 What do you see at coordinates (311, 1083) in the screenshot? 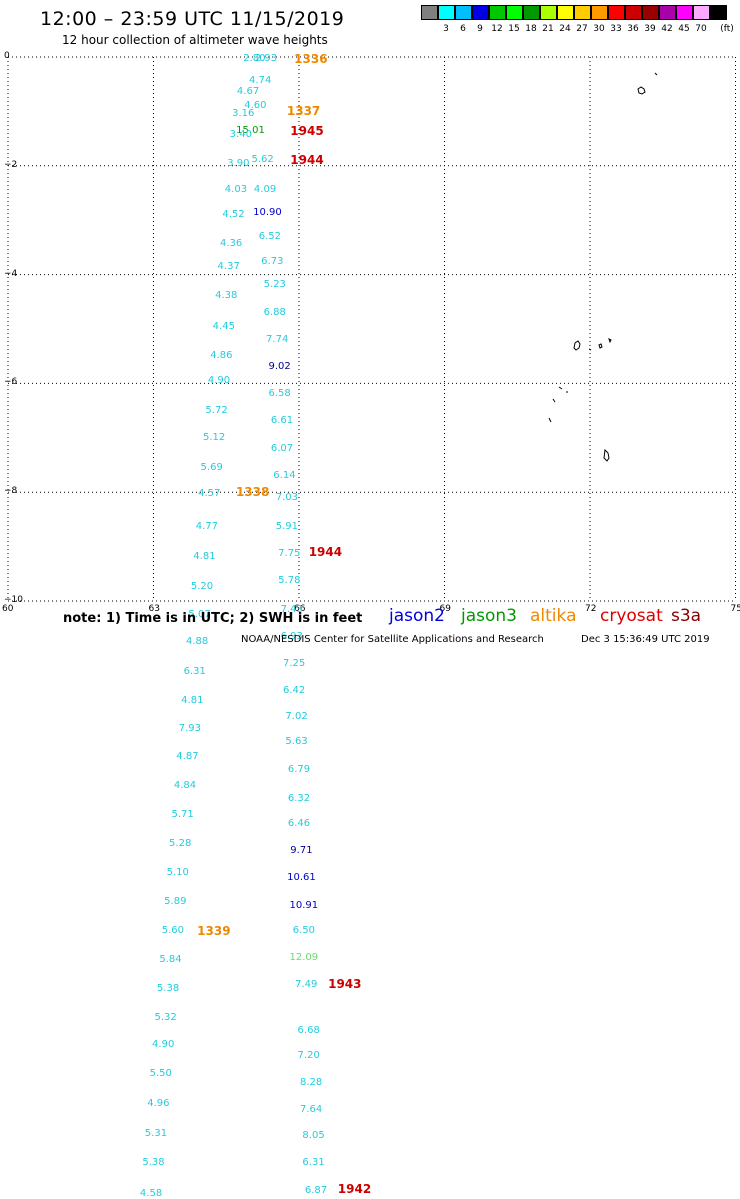
I see `swh-value: 8.28` at bounding box center [311, 1083].